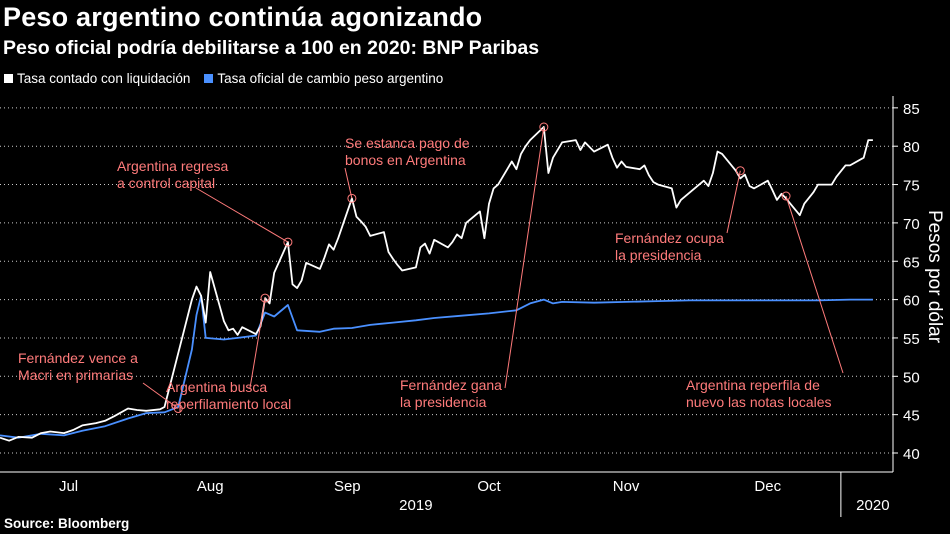 The height and width of the screenshot is (534, 950). Describe the element at coordinates (228, 404) in the screenshot. I see `annotation-text: reperfilamiento local` at that location.